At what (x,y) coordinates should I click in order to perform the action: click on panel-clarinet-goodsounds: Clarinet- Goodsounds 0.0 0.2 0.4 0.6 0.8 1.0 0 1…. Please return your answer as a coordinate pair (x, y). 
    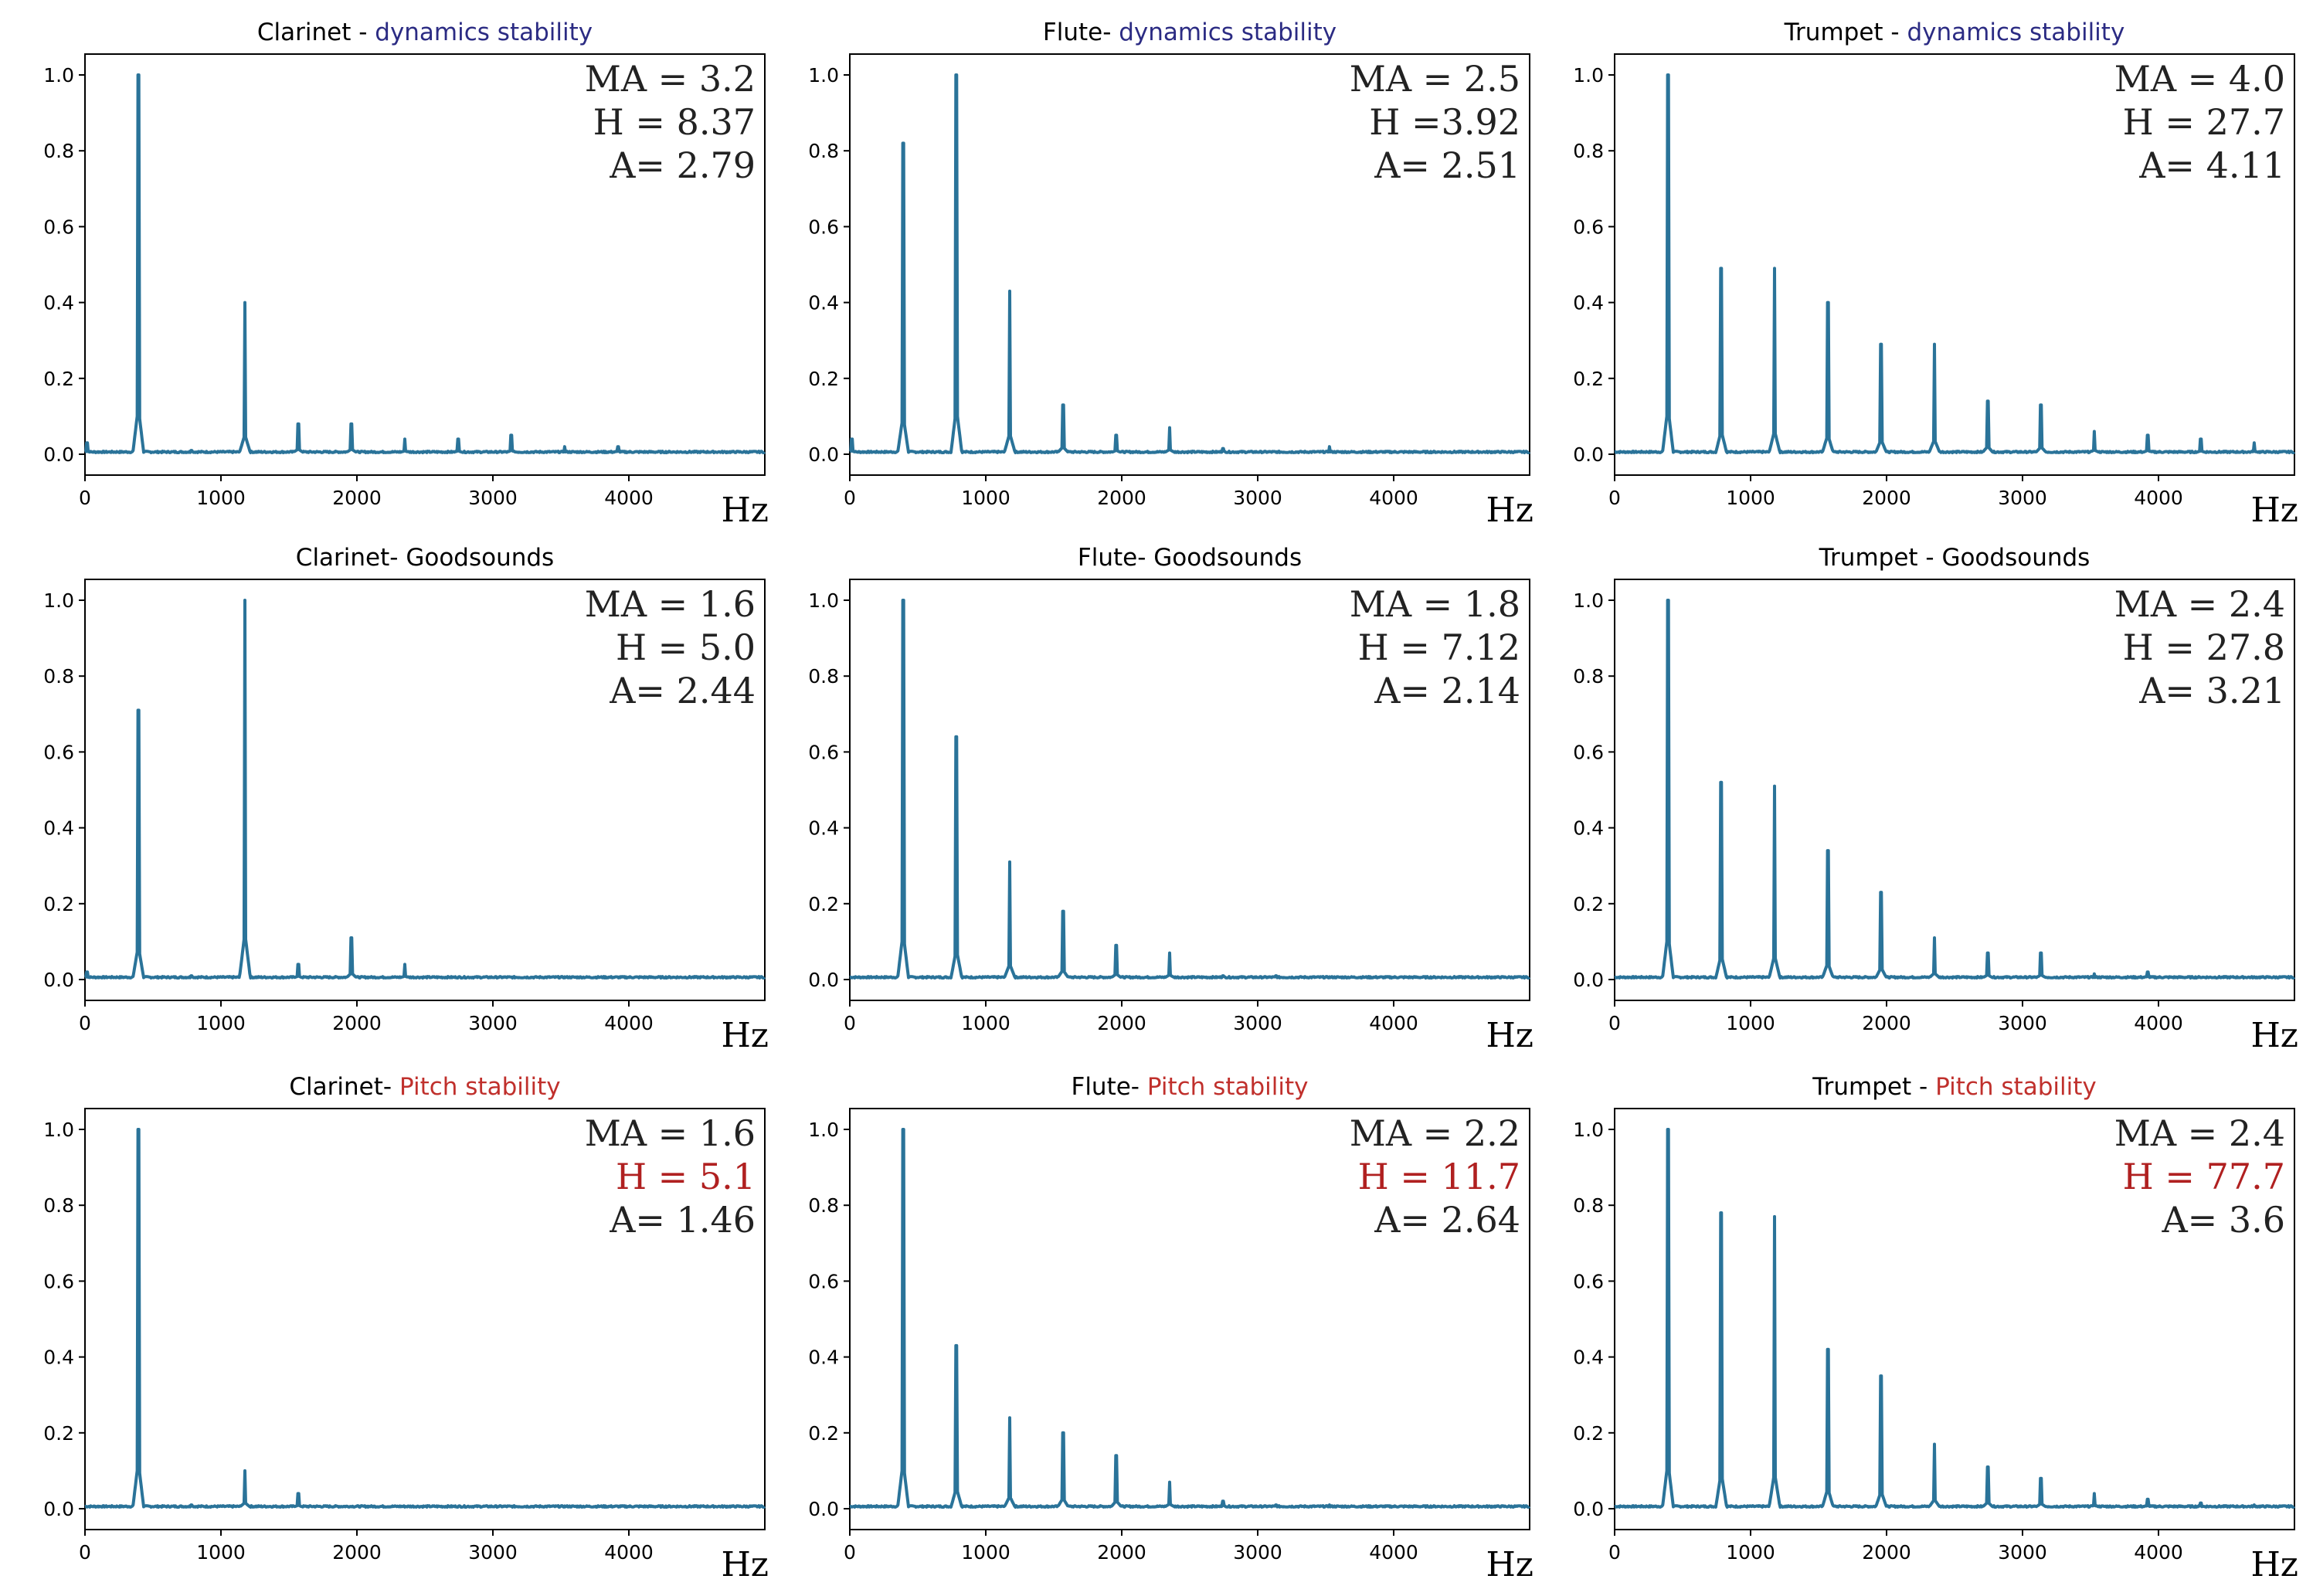
    Looking at the image, I should click on (398, 795).